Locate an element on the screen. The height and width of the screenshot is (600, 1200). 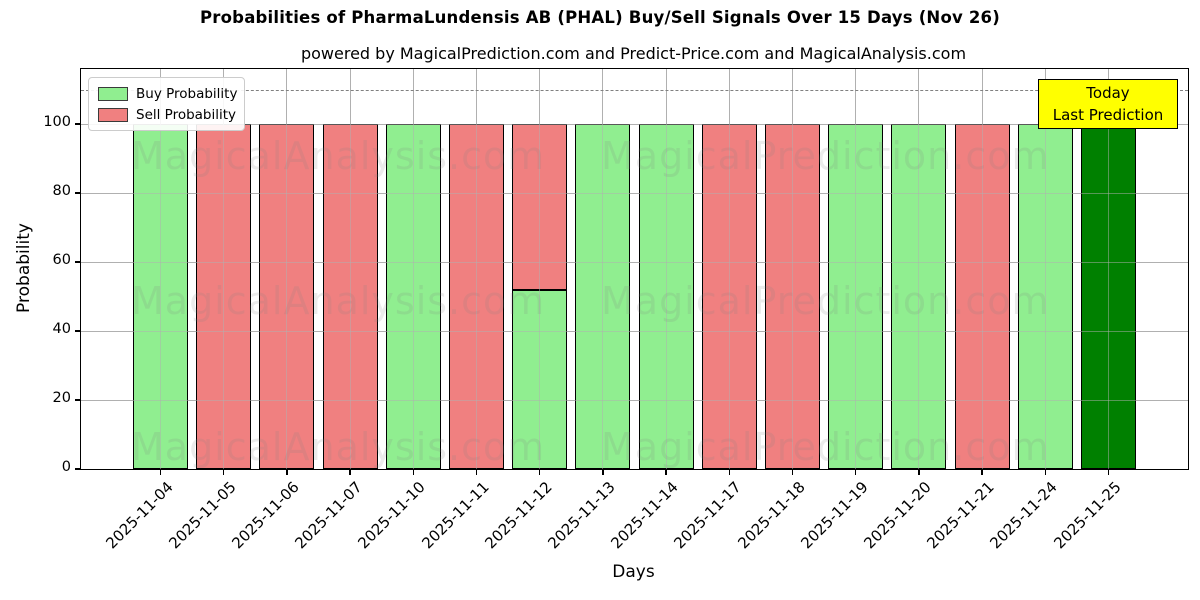
x-tick-label: 2025-11-10 is located at coordinates (392, 515).